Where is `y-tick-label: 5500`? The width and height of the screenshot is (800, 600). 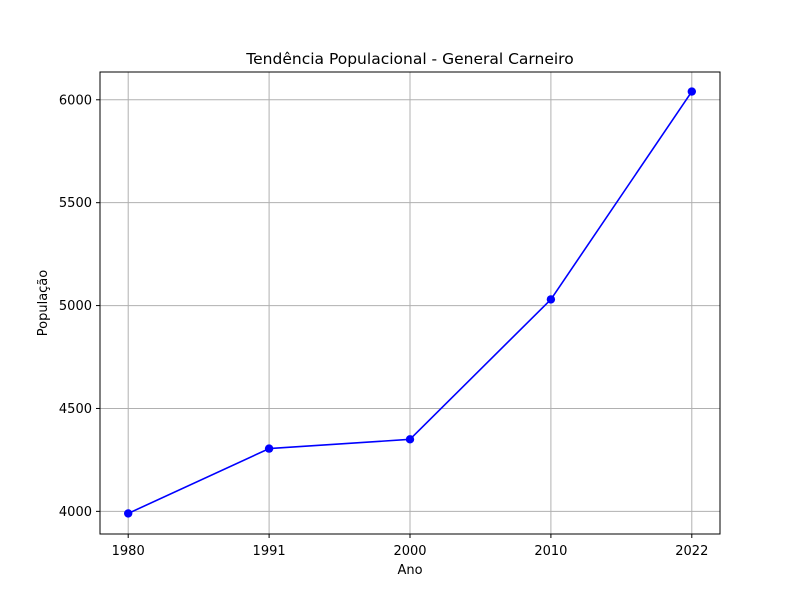 y-tick-label: 5500 is located at coordinates (75, 203).